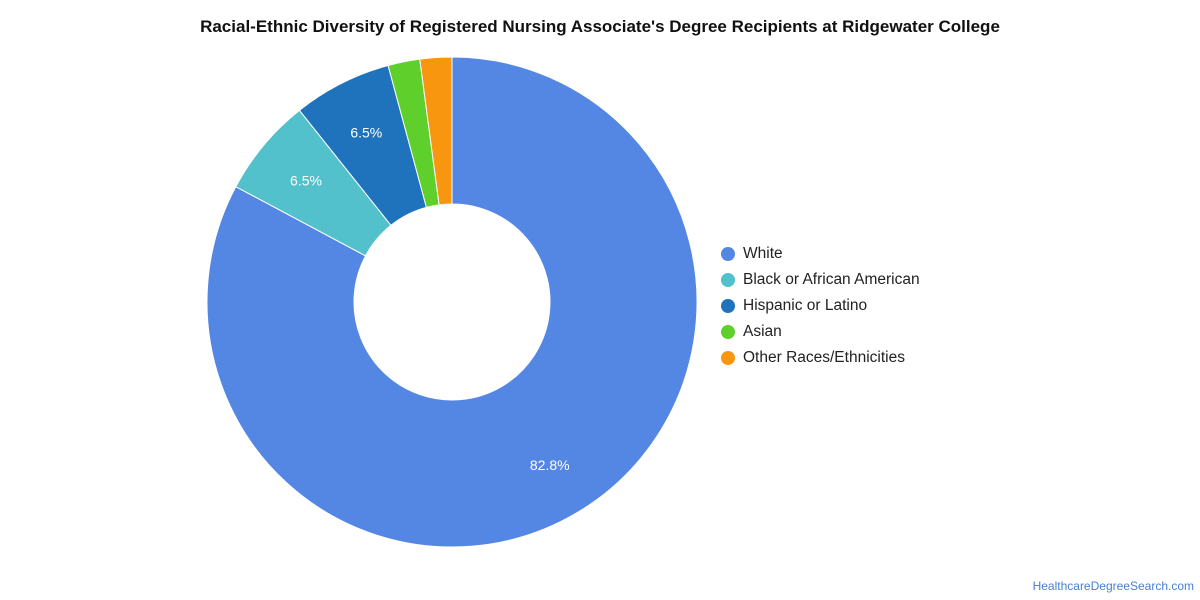  Describe the element at coordinates (436, 131) in the screenshot. I see `slice-other-races-ethnicities` at that location.